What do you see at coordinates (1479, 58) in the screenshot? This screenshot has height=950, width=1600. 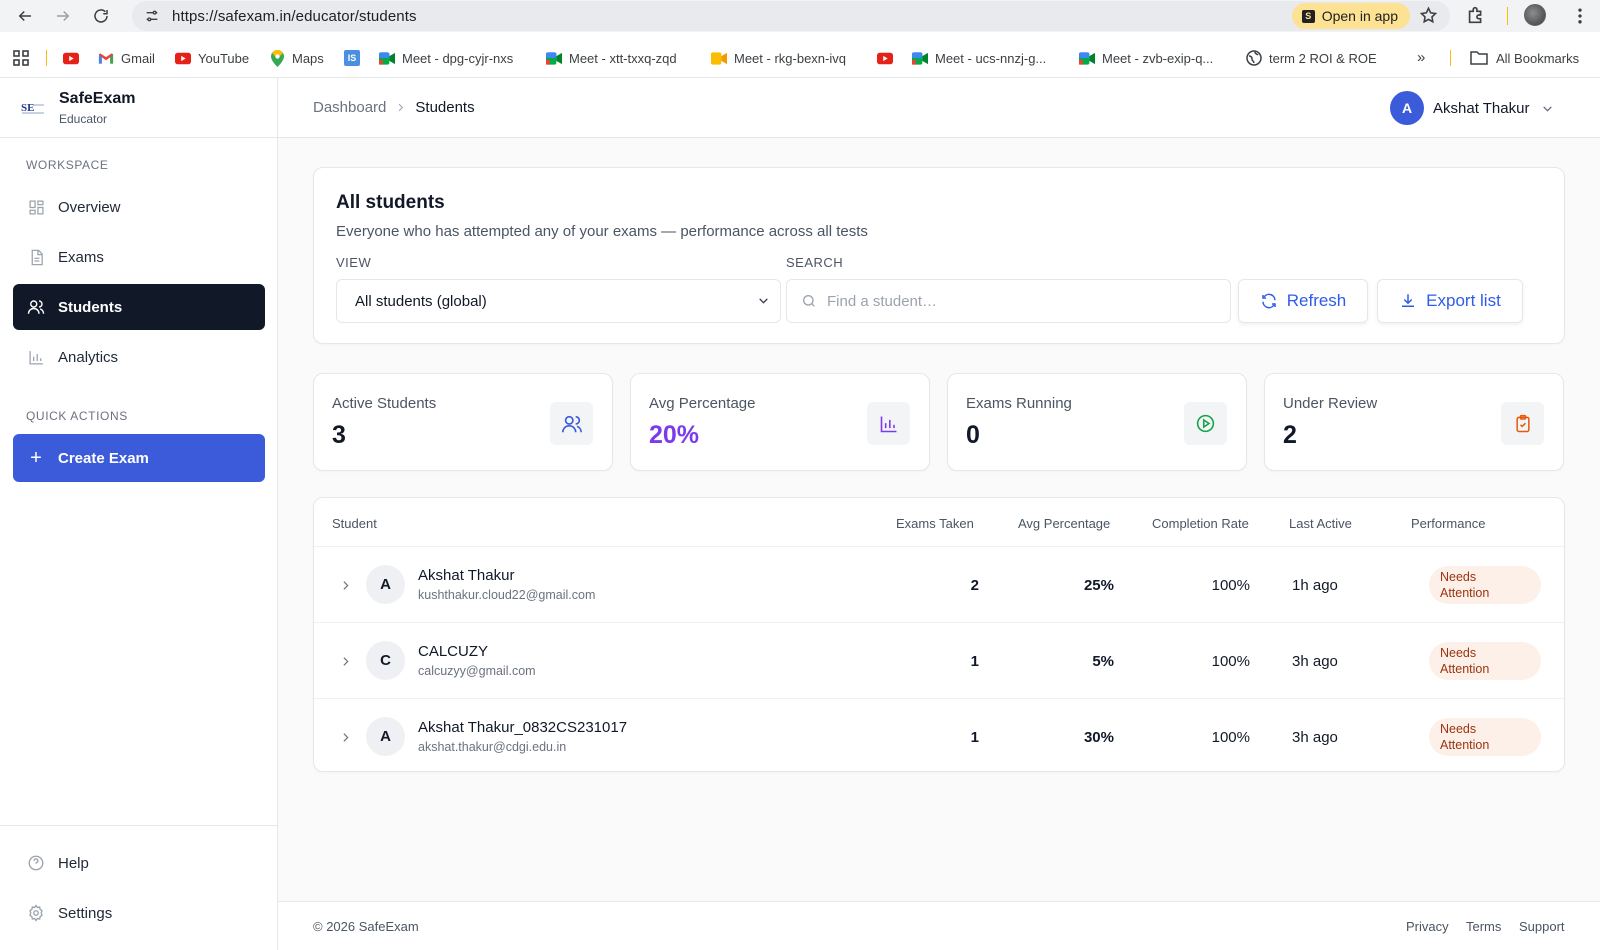 I see `folder-icon` at bounding box center [1479, 58].